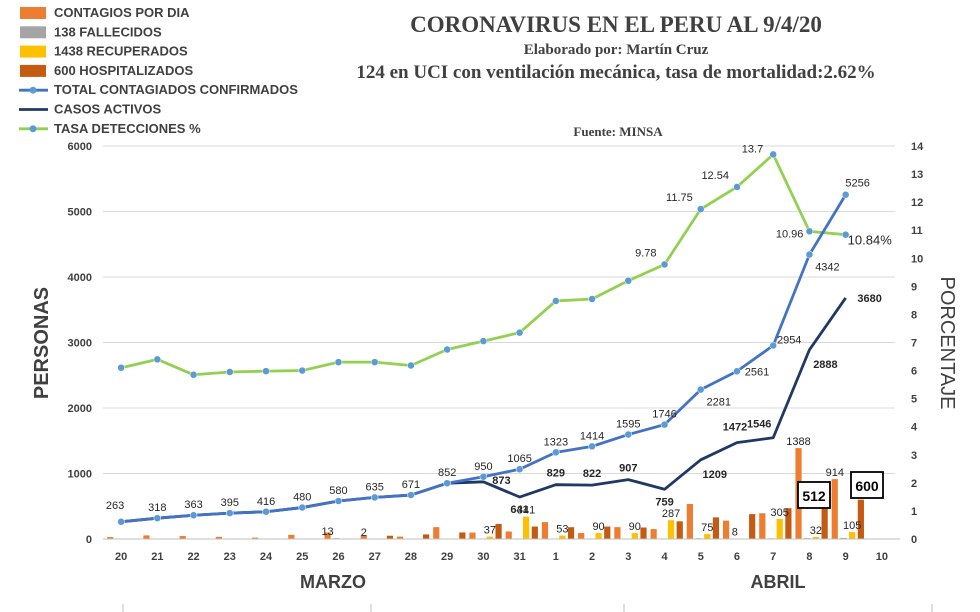 The image size is (980, 612). I want to click on y-right-tick-label: 7, so click(914, 344).